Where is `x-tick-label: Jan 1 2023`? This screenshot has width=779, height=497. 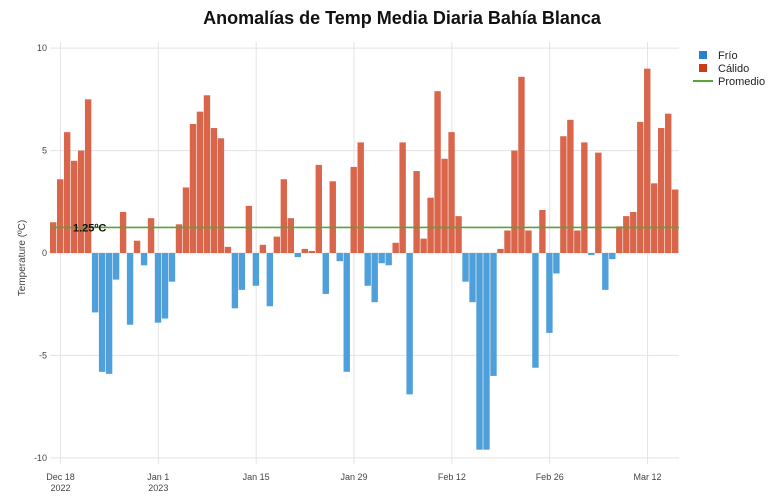 x-tick-label: Jan 1 2023 is located at coordinates (158, 482).